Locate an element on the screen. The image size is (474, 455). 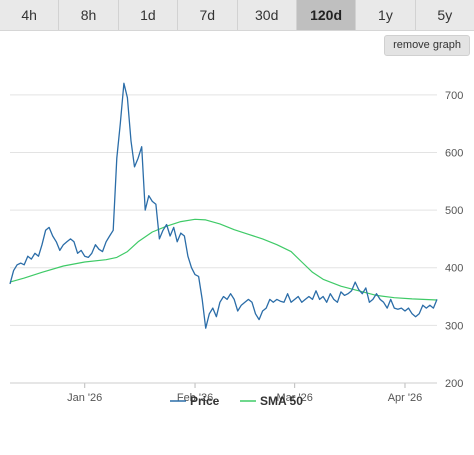
x-tick-label: Mar '26 is located at coordinates (294, 398).